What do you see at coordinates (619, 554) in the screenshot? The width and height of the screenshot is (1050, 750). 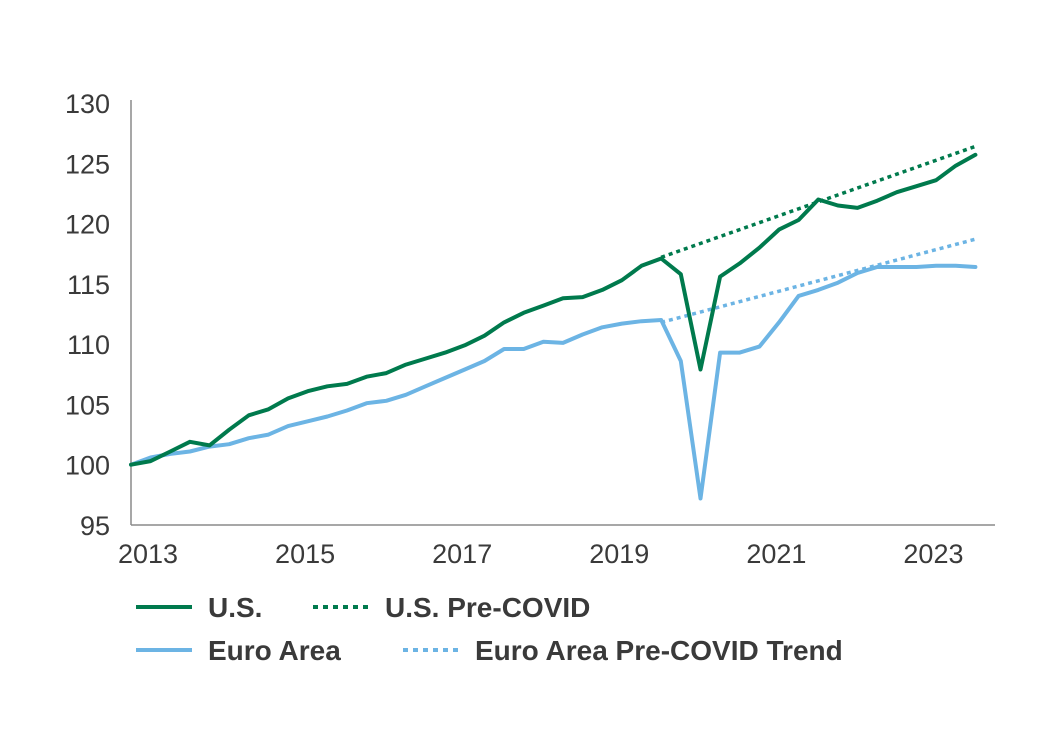 I see `x-tick-label: 2019` at bounding box center [619, 554].